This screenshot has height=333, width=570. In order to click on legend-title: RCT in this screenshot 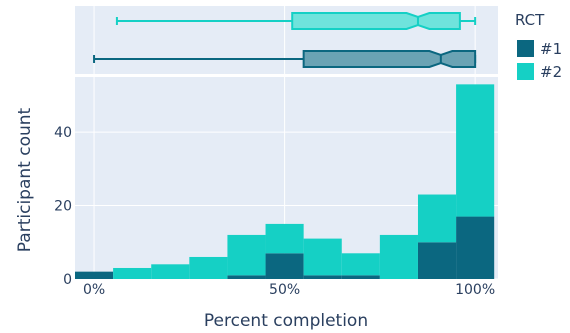, I will do `click(530, 20)`.